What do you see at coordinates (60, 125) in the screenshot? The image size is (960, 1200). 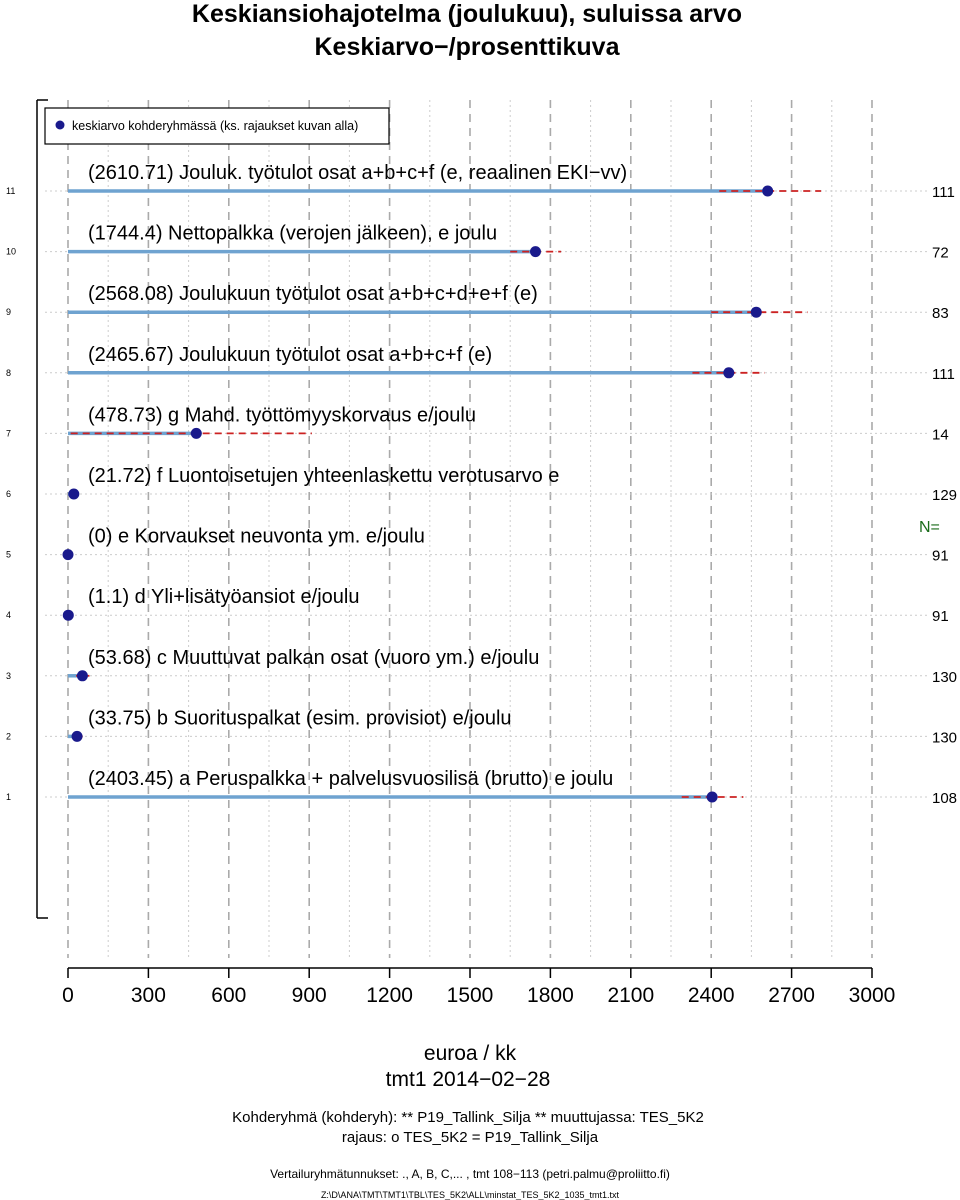 I see `legend-point-icon` at bounding box center [60, 125].